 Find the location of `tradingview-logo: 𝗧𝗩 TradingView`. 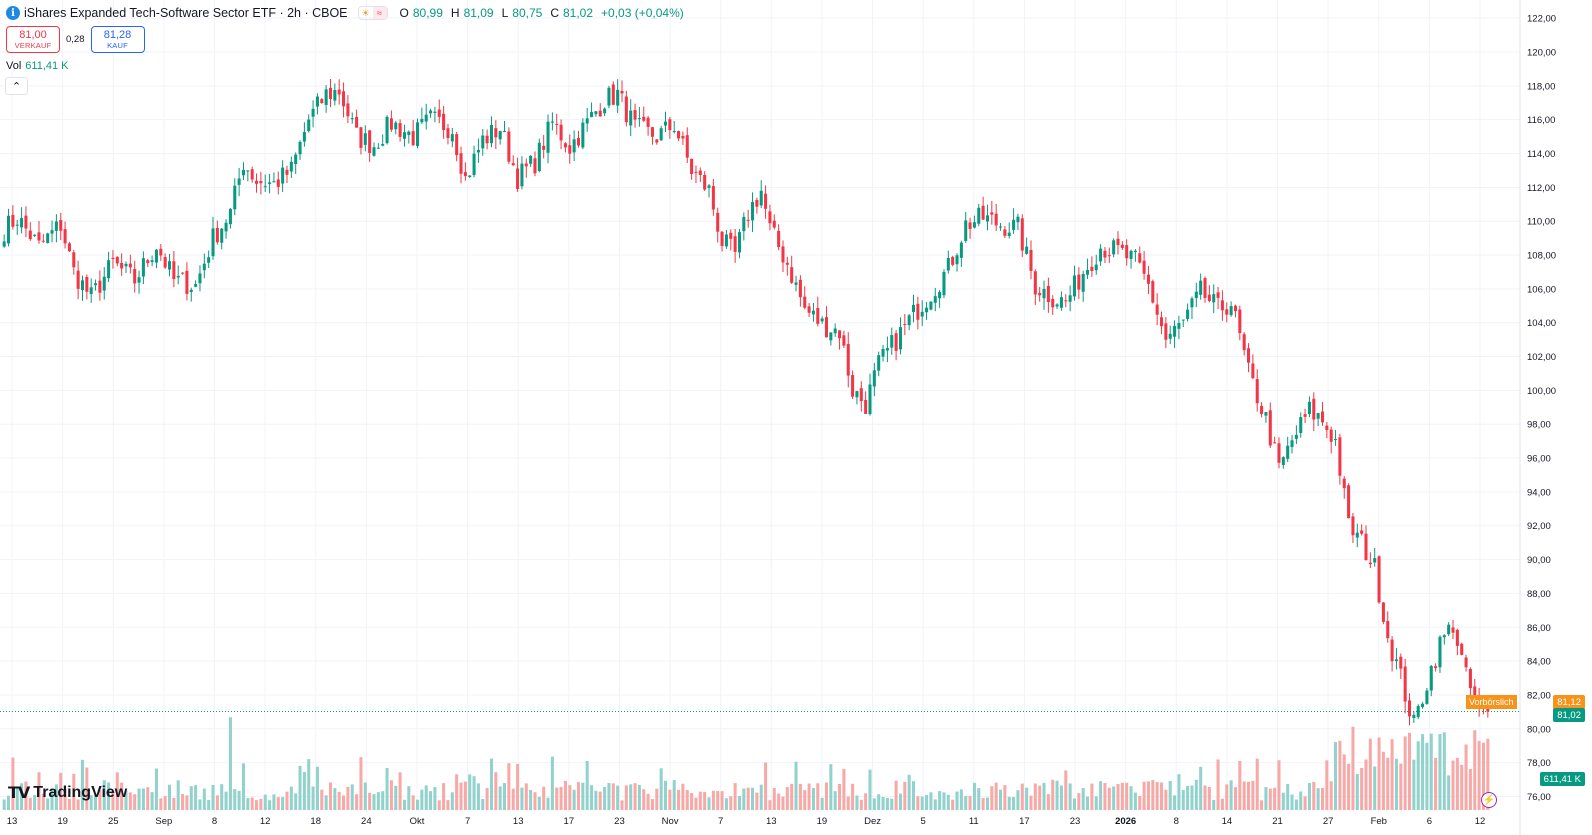

tradingview-logo: 𝗧𝗩 TradingView is located at coordinates (67, 793).